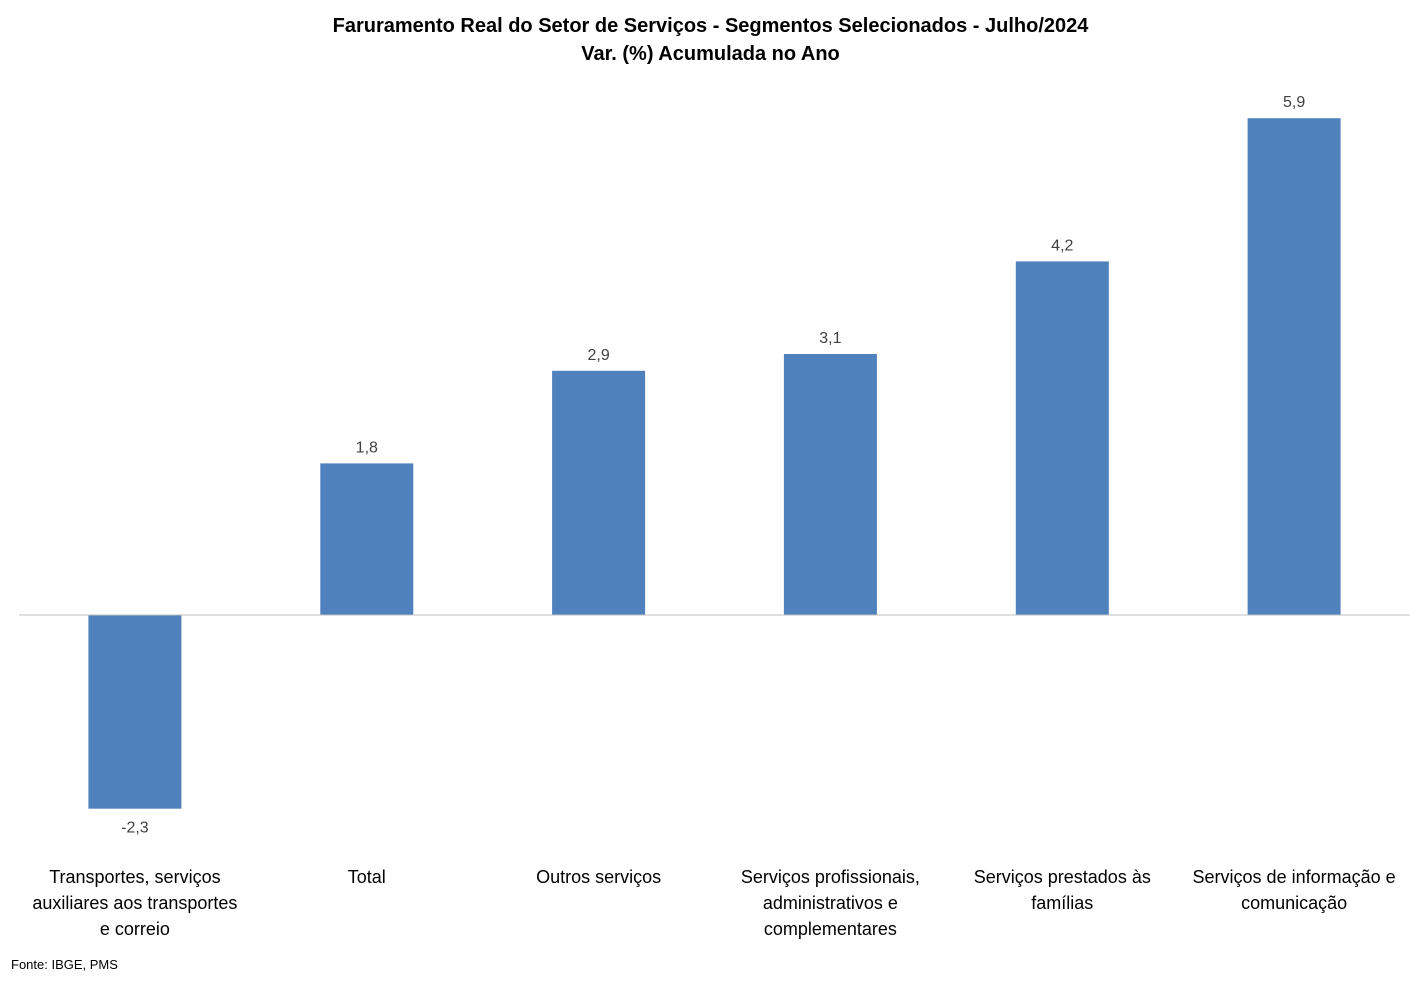  I want to click on data-label: -2,3, so click(135, 828).